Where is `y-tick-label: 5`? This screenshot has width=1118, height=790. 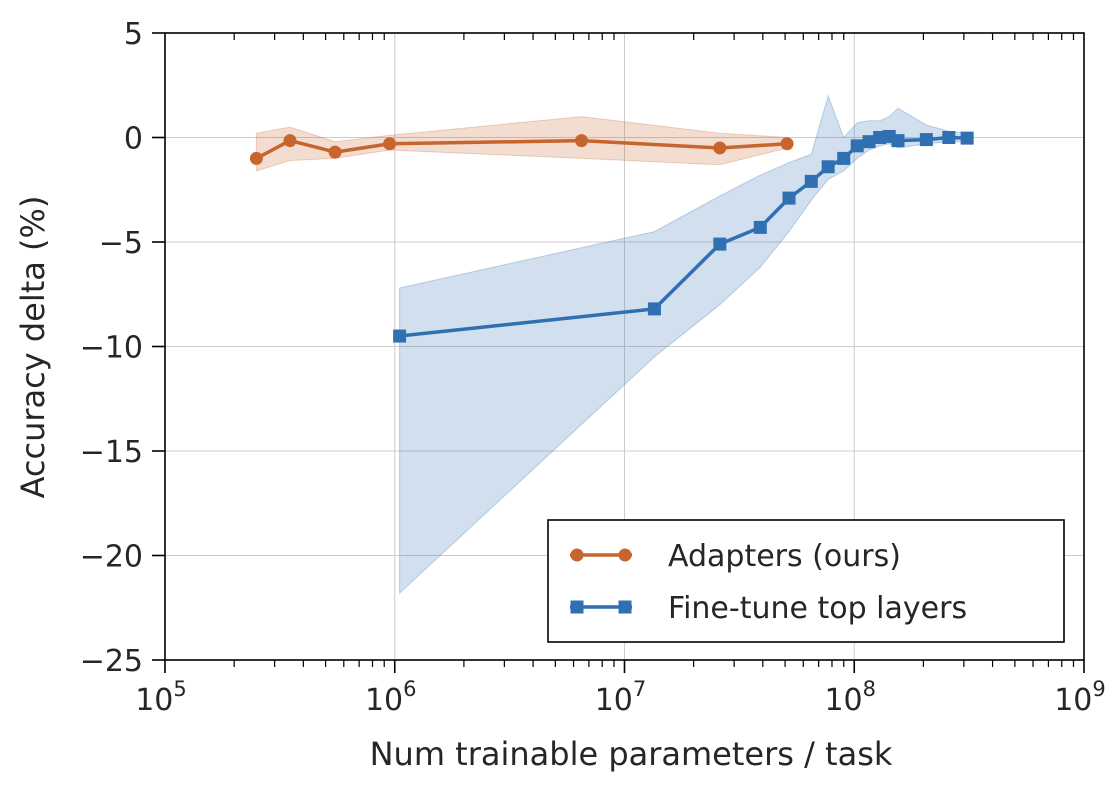
y-tick-label: 5 is located at coordinates (133, 34).